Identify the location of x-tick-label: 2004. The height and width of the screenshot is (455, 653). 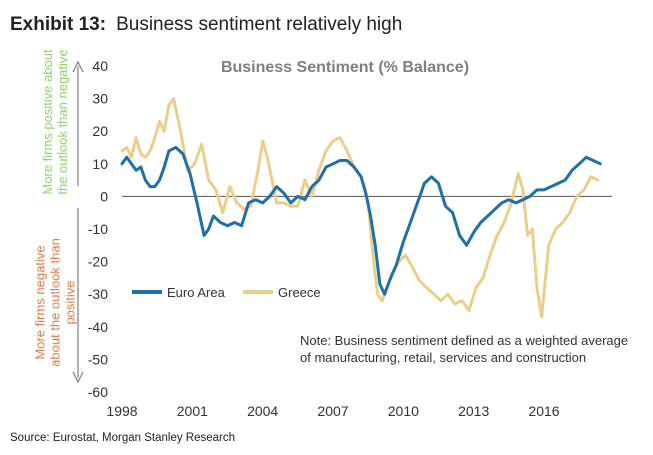
(262, 411).